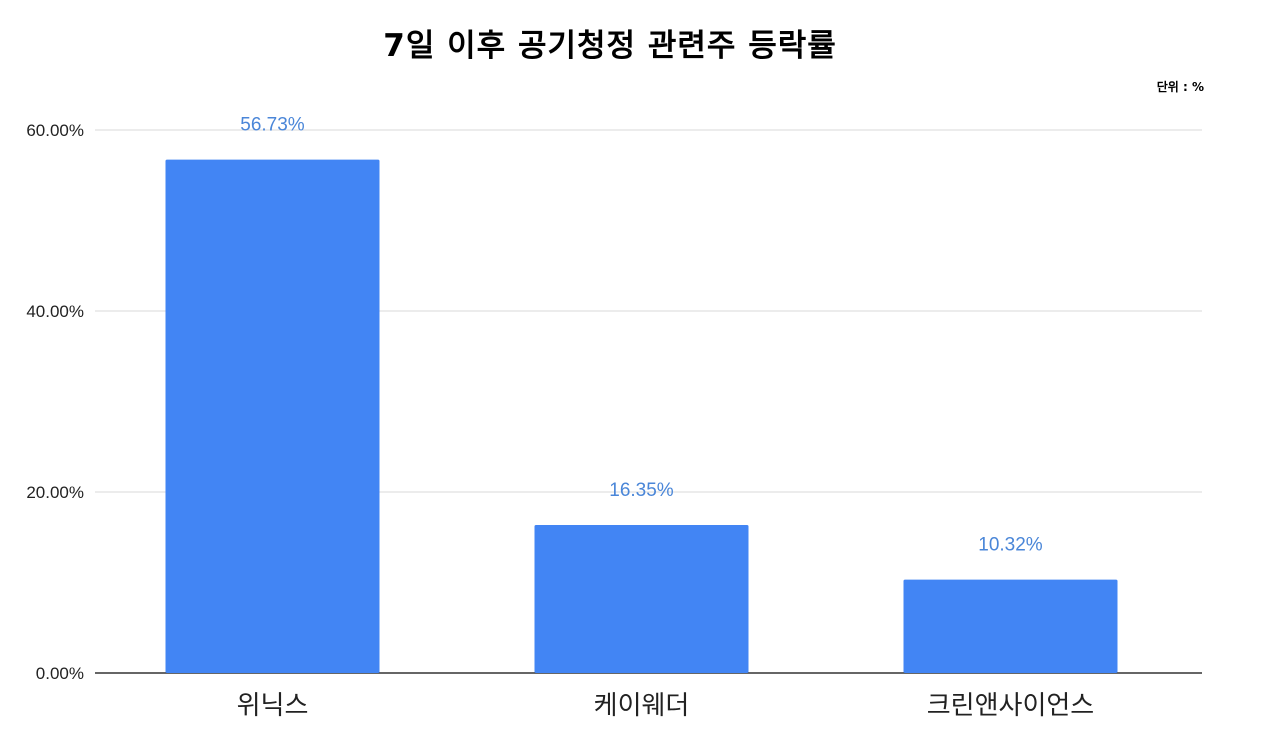  Describe the element at coordinates (55, 402) in the screenshot. I see `y-axis-ticks: 0.00% 20.00% 40.00% 60.00%` at that location.